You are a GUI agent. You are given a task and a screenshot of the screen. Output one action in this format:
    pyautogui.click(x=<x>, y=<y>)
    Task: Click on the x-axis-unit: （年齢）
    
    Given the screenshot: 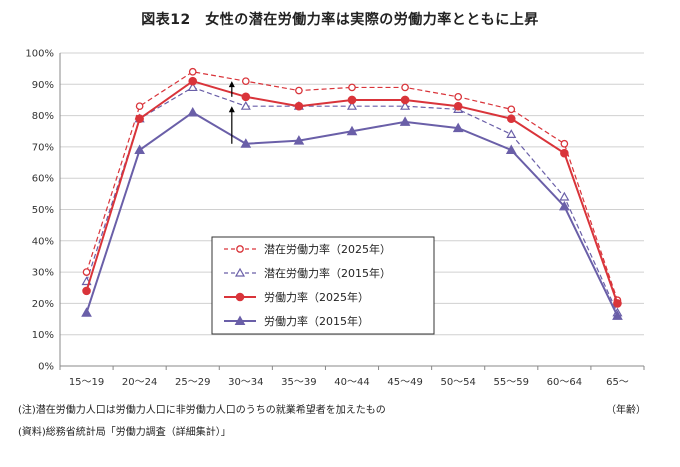 What is the action you would take?
    pyautogui.click(x=626, y=410)
    